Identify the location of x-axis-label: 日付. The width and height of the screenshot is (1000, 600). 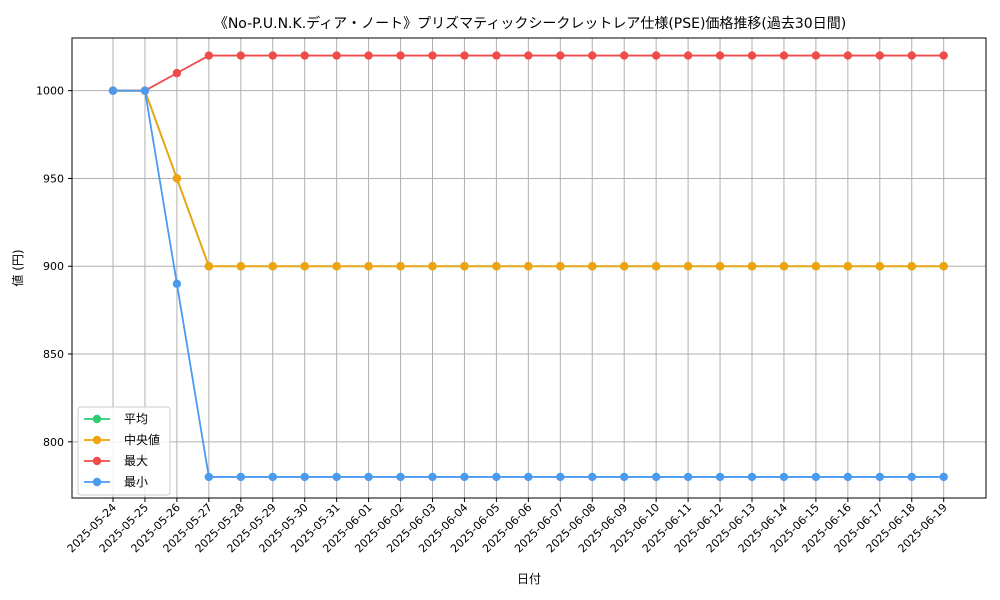
(529, 579).